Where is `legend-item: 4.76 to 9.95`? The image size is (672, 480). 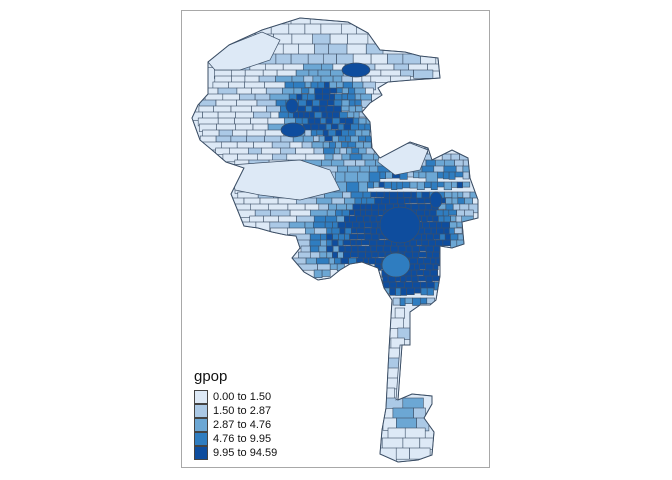
legend-item: 4.76 to 9.95 is located at coordinates (235, 439).